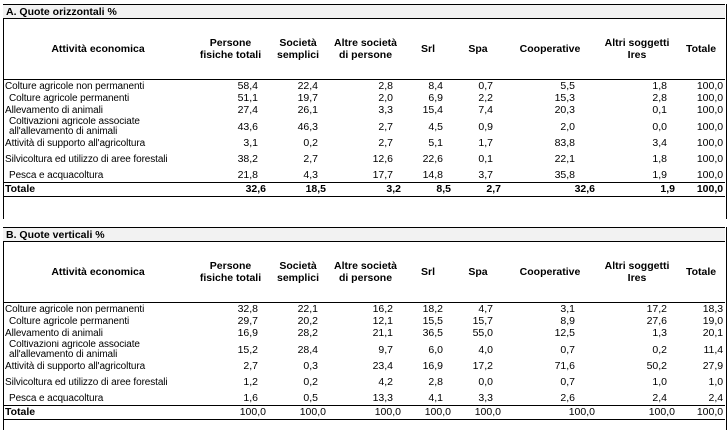 The width and height of the screenshot is (728, 437). Describe the element at coordinates (637, 189) in the screenshot. I see `total-cell: 1,9` at that location.